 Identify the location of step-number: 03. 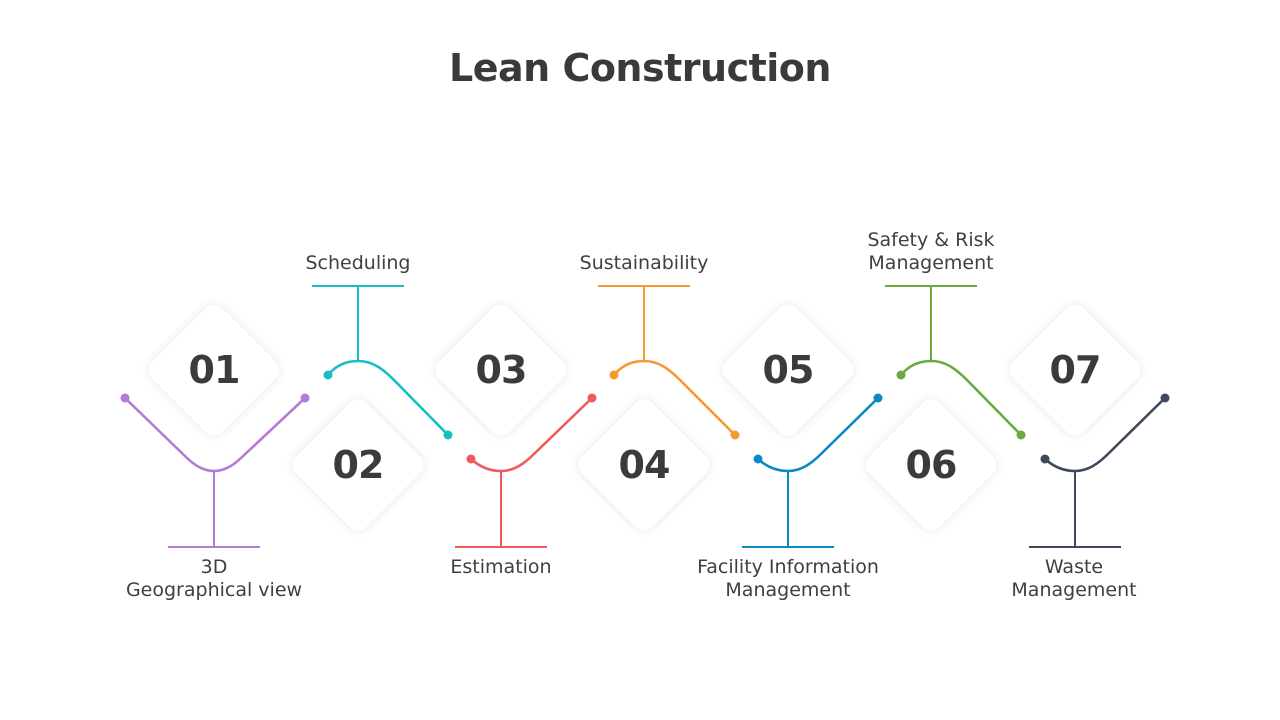
(501, 370).